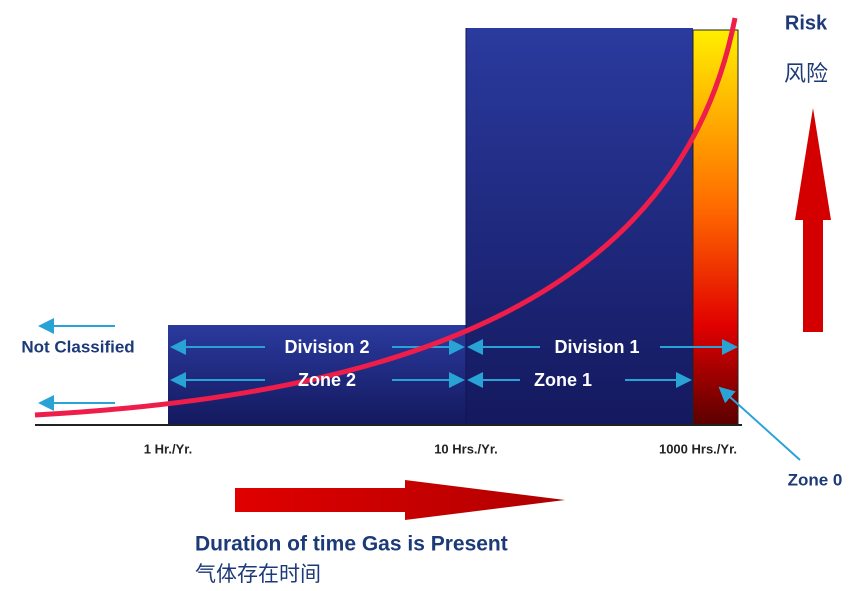  I want to click on zone-label: Zone 1, so click(563, 380).